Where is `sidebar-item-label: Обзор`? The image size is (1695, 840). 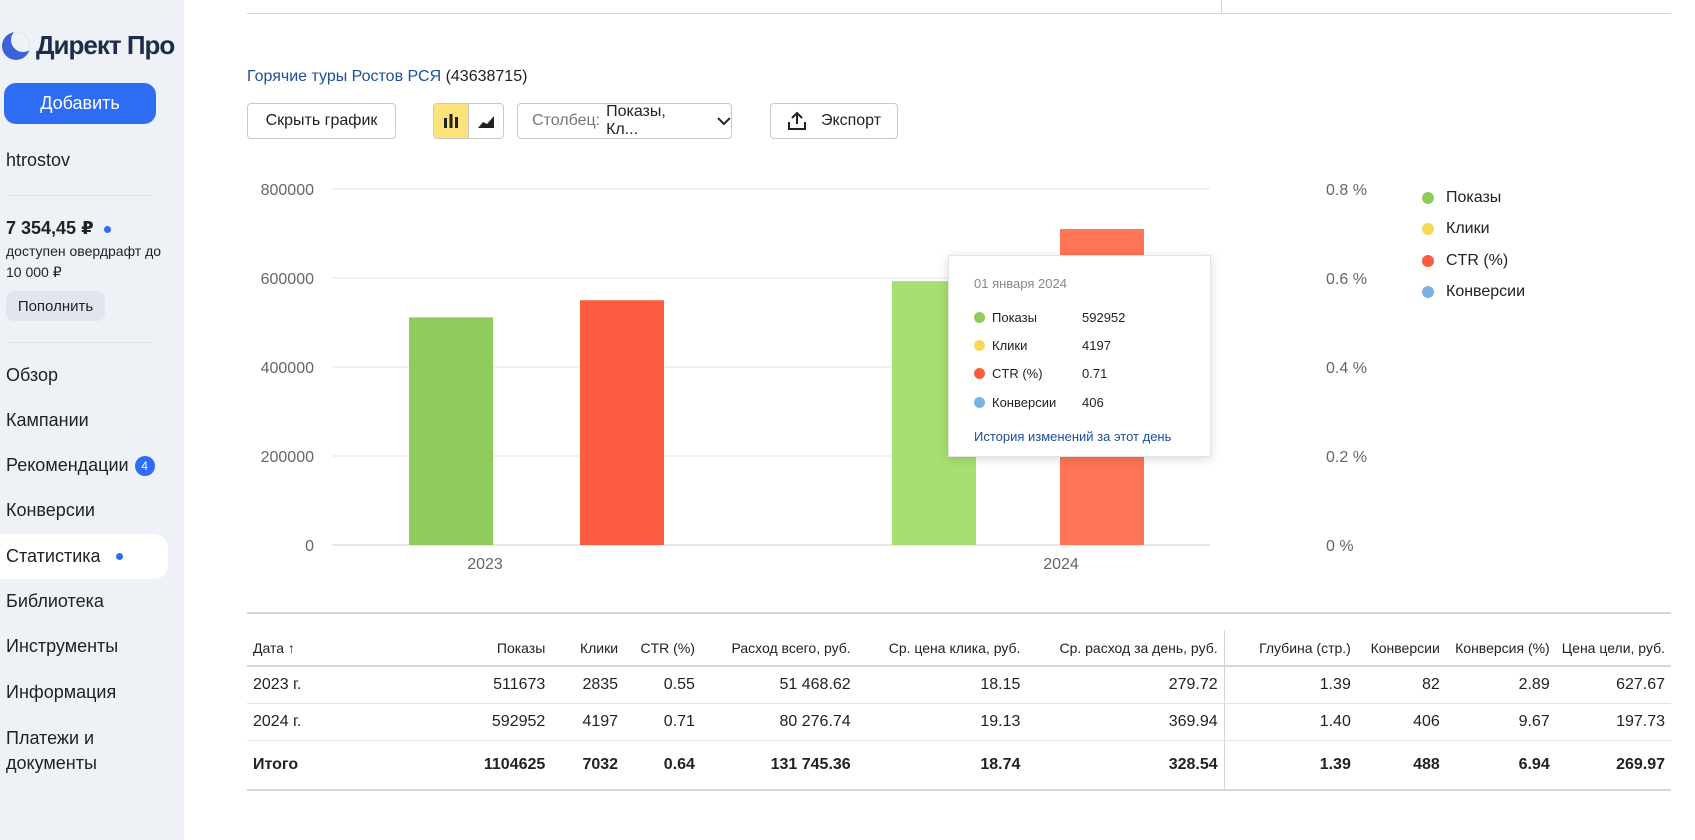
sidebar-item-label: Обзор is located at coordinates (32, 375).